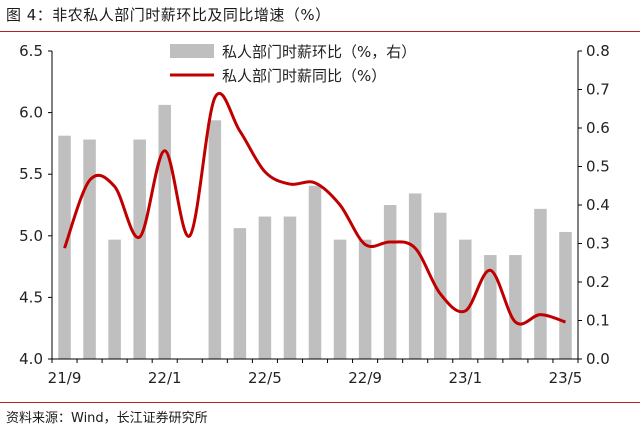 The image size is (640, 433). I want to click on left-tick-label: 6.5, so click(31, 51).